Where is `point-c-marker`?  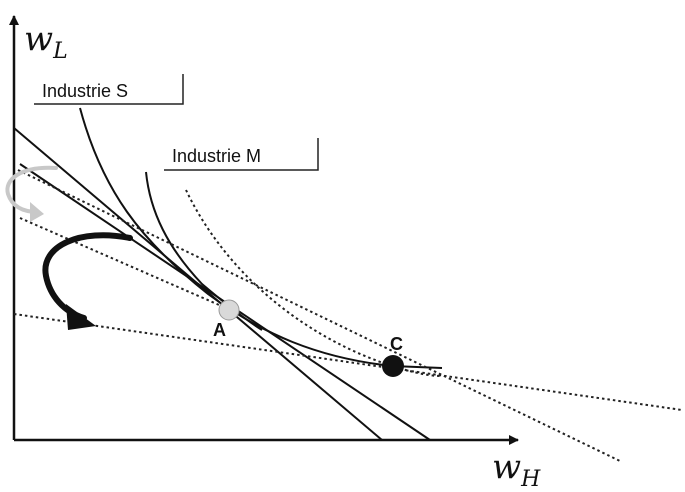 point-c-marker is located at coordinates (393, 366).